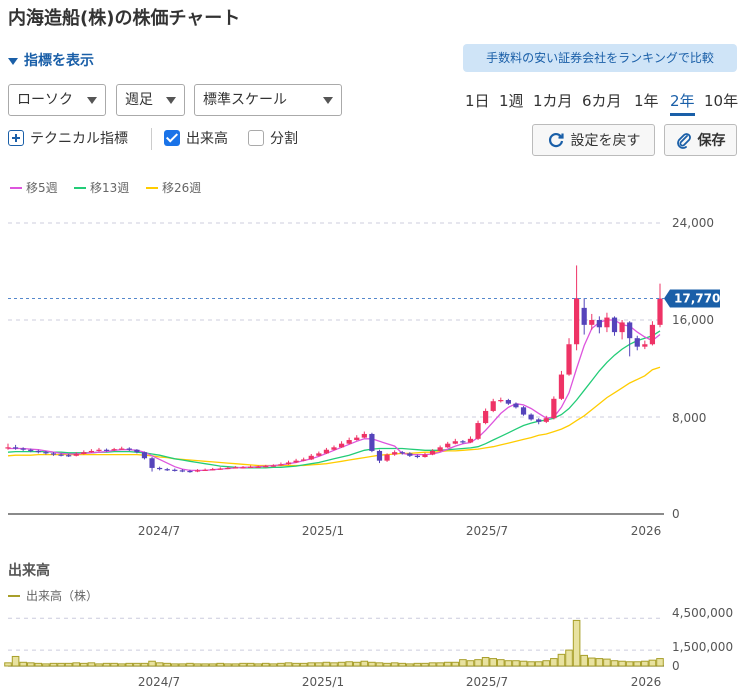 Image resolution: width=739 pixels, height=698 pixels. Describe the element at coordinates (196, 138) in the screenshot. I see `volume-checkbox: 出来高` at that location.